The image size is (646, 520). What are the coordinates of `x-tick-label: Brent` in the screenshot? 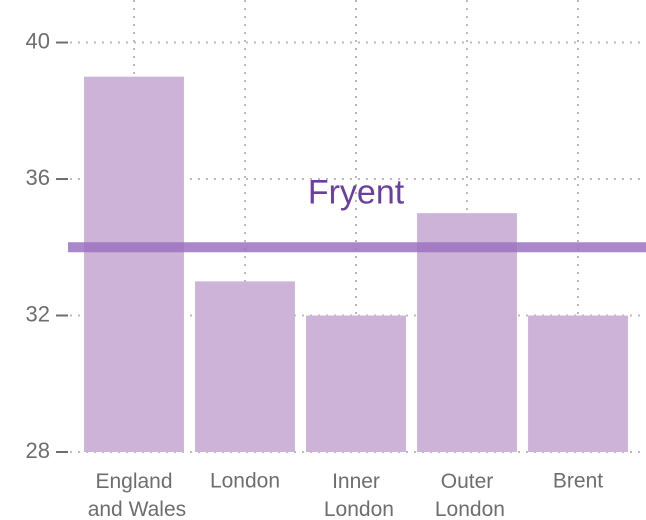 It's located at (578, 481).